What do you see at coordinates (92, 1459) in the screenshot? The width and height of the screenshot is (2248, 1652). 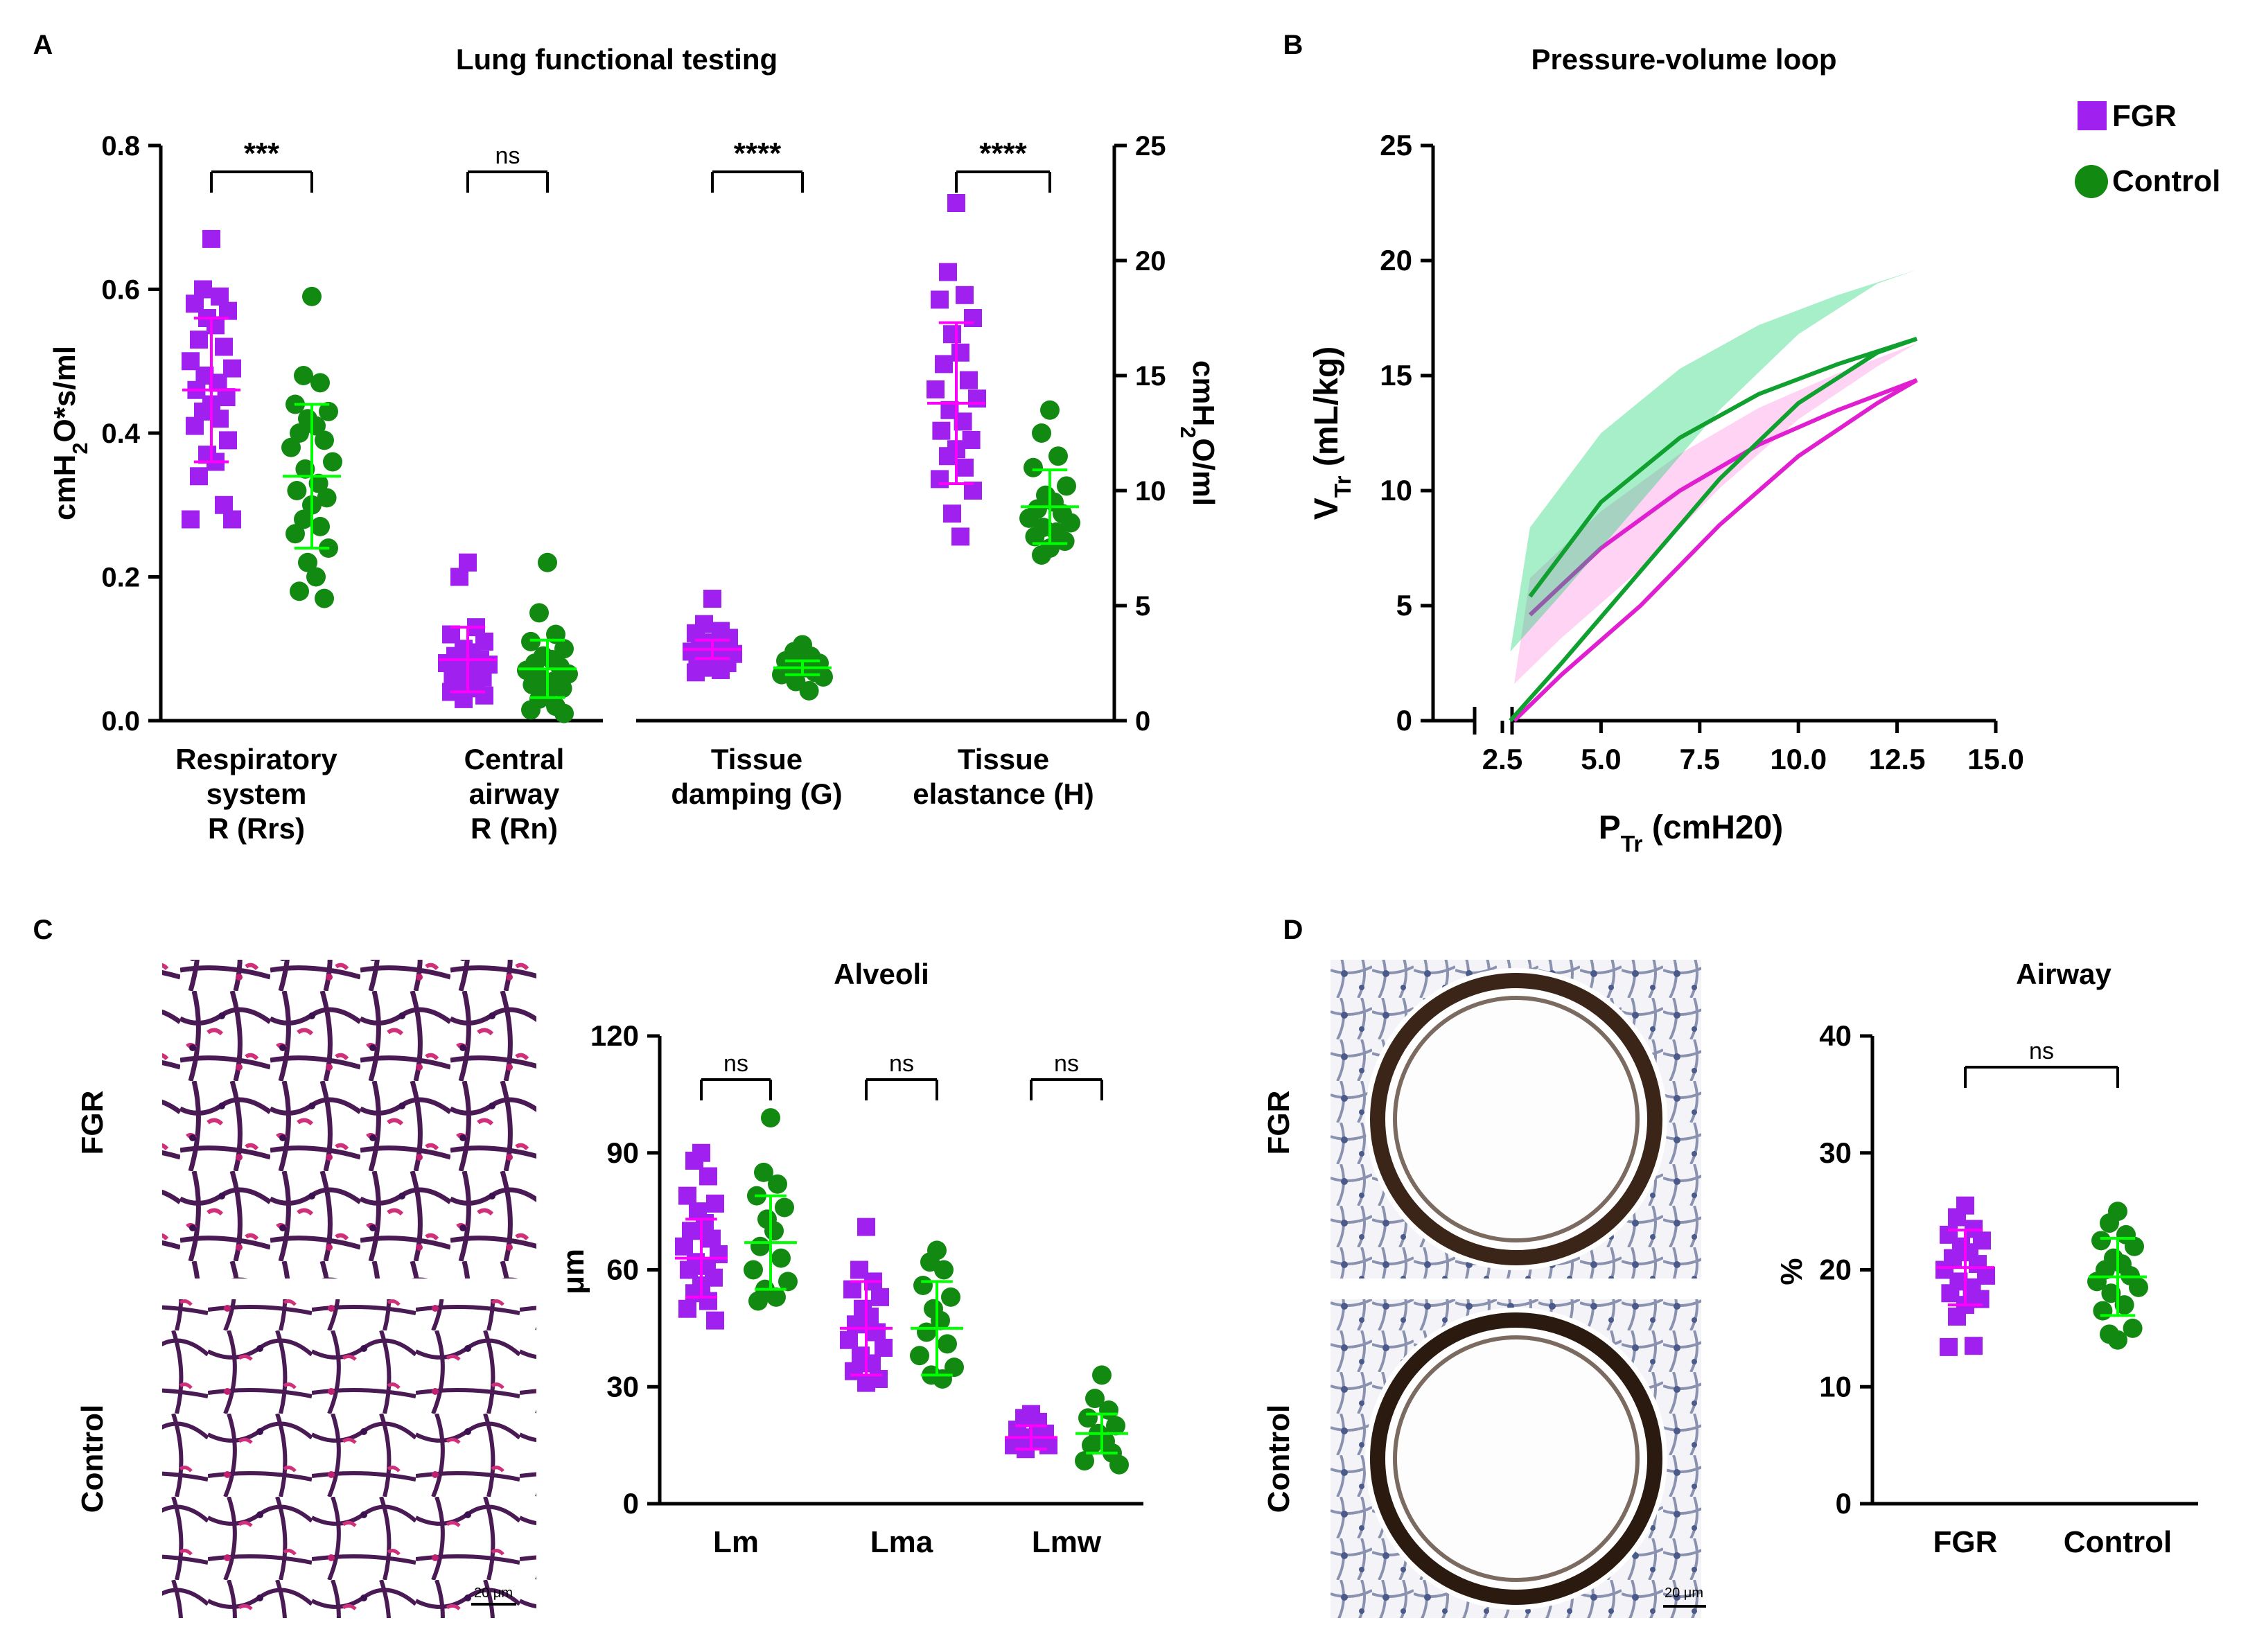 I see `alveoli-row-label-control: Control` at bounding box center [92, 1459].